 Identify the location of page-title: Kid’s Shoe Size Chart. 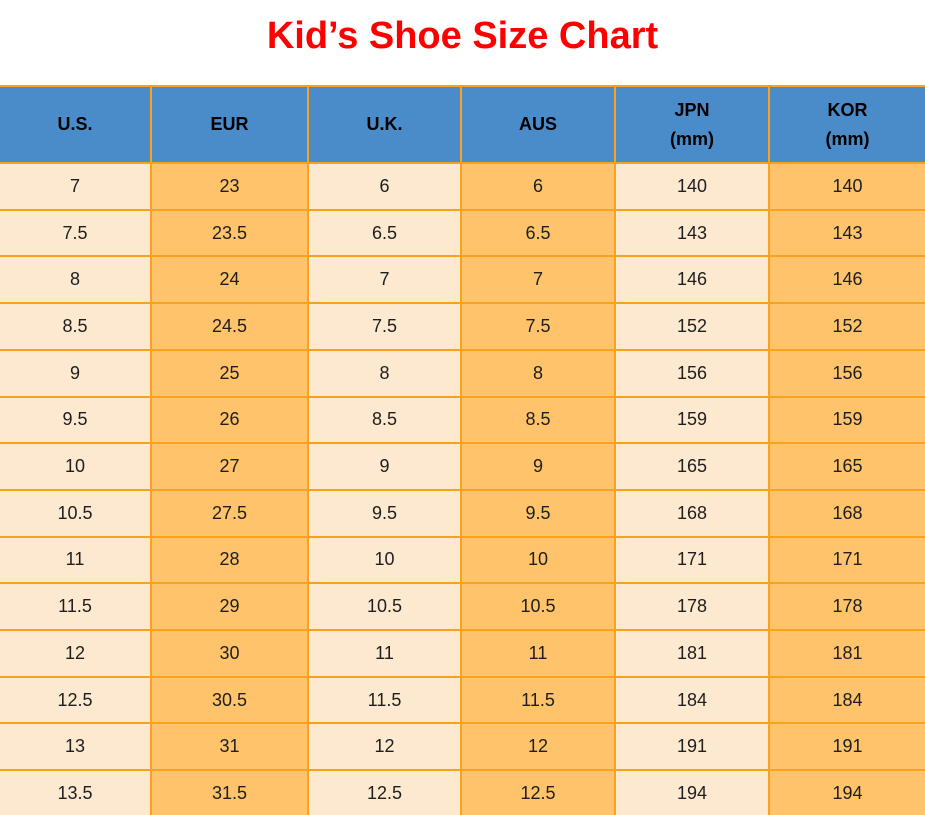
(462, 36).